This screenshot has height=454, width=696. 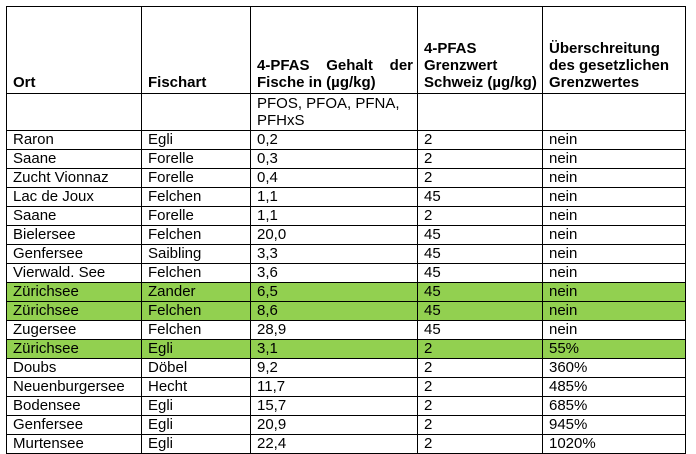 I want to click on table-row: Bodensee Egli 15,7 2 685%, so click(x=346, y=406).